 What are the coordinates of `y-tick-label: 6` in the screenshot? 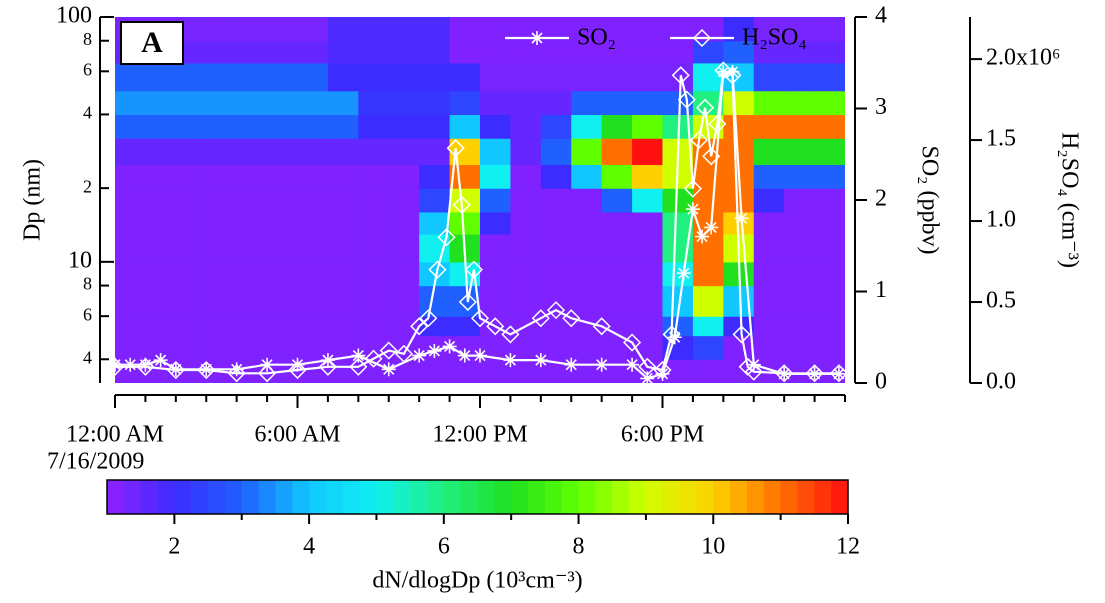 It's located at (87, 69).